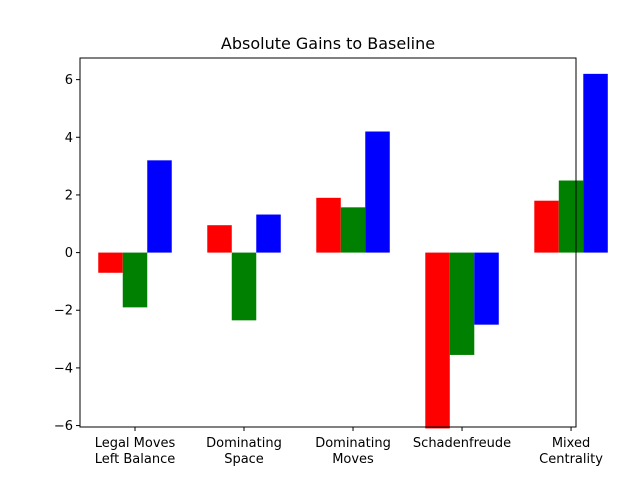 The image size is (640, 480). I want to click on x-tick-label: Mixed Centrality, so click(571, 451).